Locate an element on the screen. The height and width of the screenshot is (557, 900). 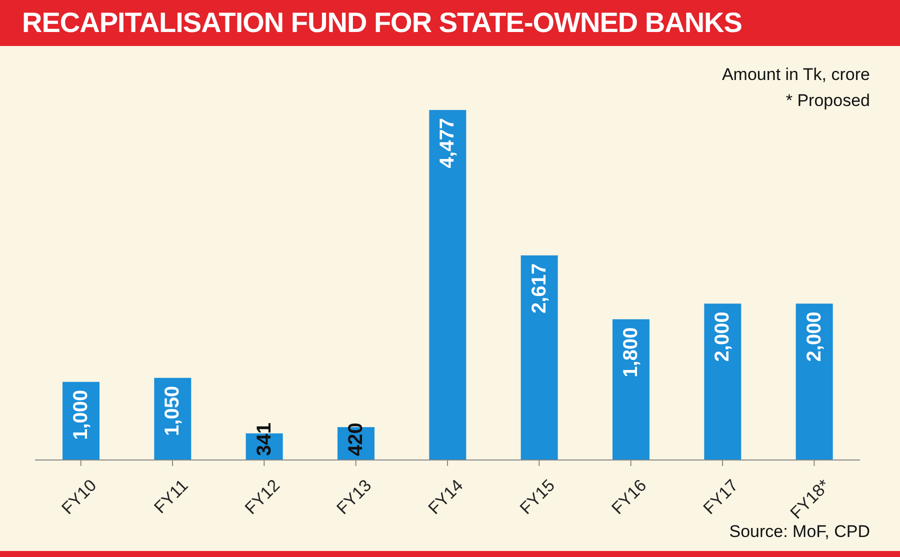
source-note: Source: MoF, CPD is located at coordinates (799, 532).